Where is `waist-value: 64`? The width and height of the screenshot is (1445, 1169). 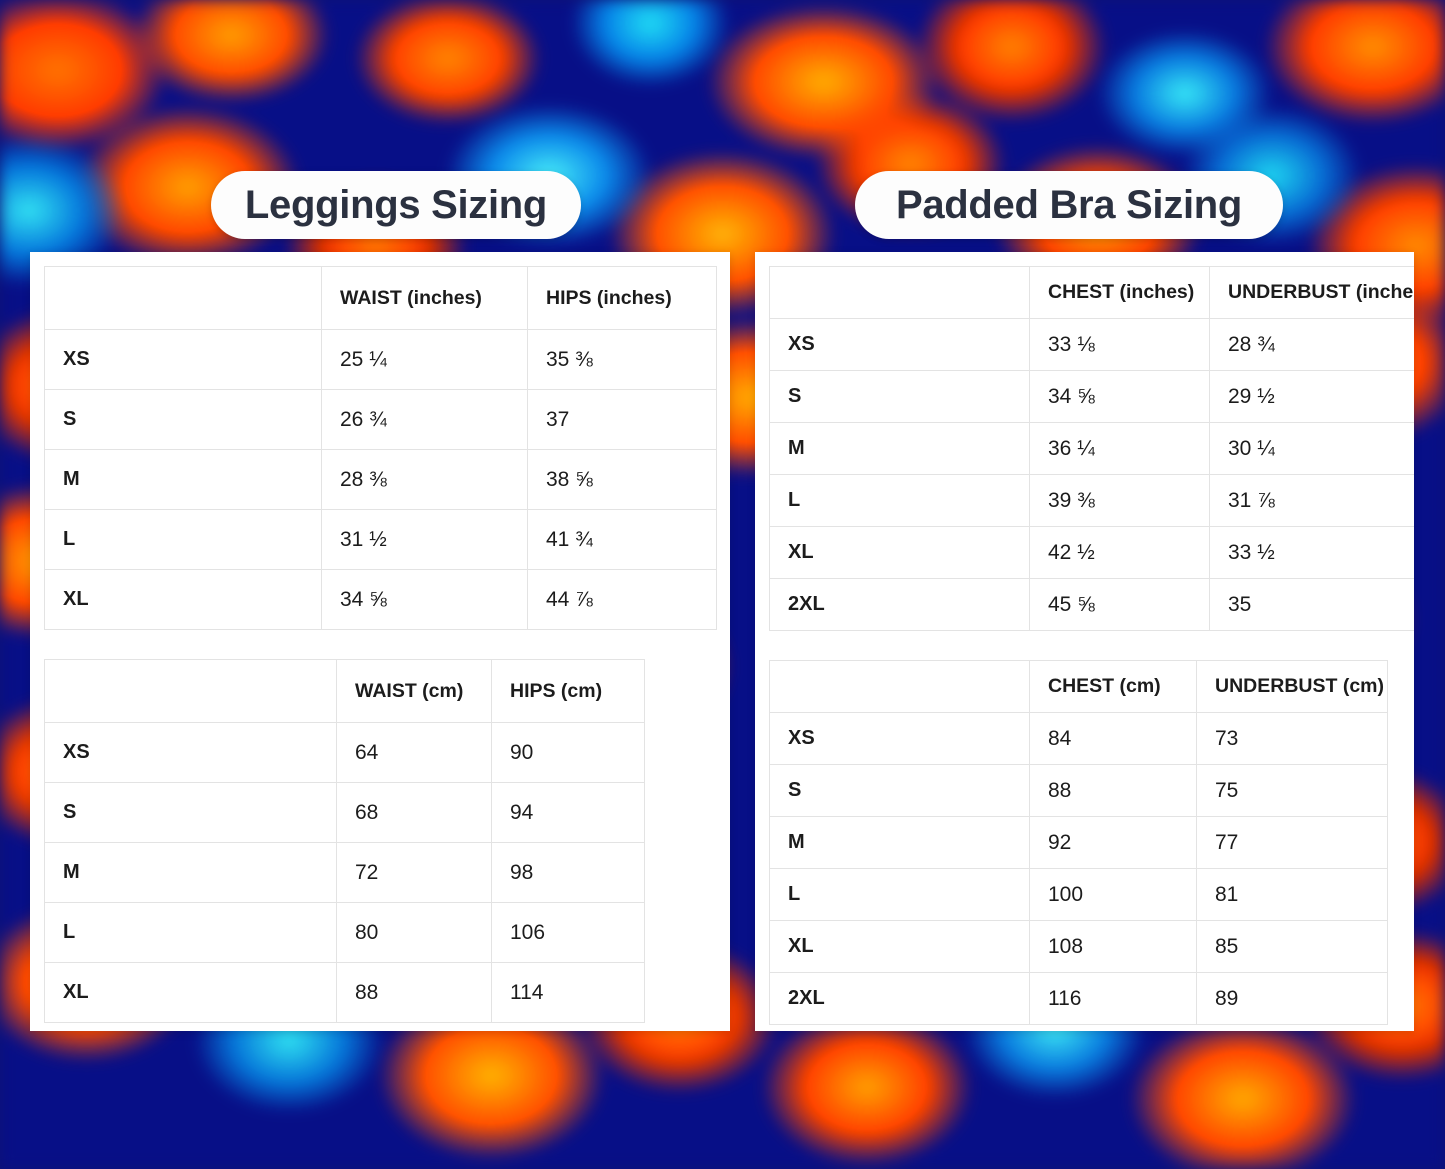 waist-value: 64 is located at coordinates (414, 752).